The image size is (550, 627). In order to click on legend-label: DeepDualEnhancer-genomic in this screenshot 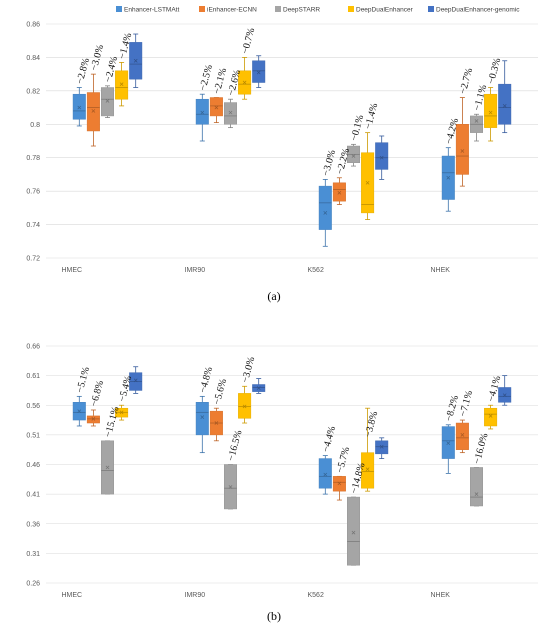, I will do `click(478, 10)`.